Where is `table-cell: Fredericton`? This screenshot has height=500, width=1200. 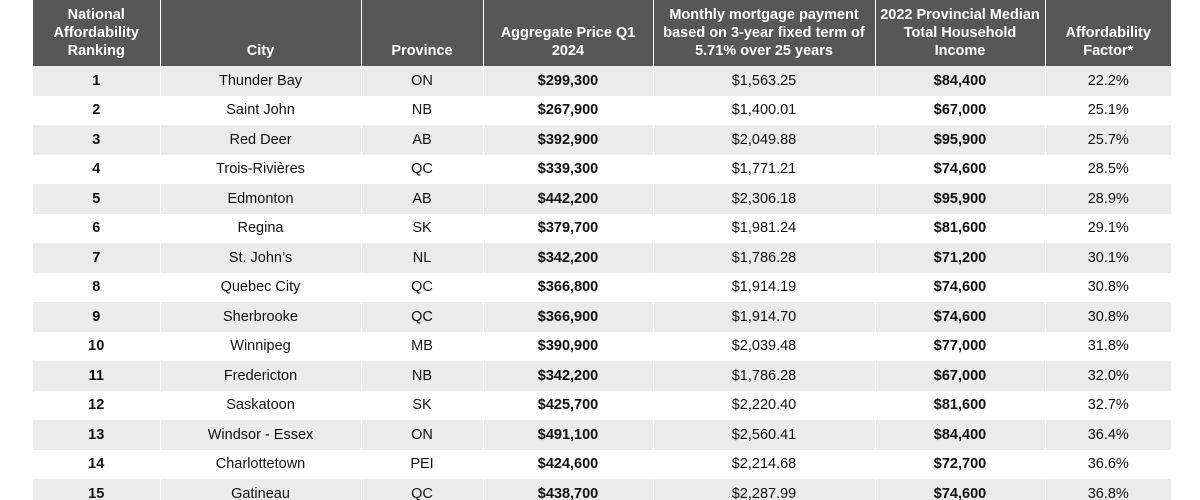
table-cell: Fredericton is located at coordinates (261, 376).